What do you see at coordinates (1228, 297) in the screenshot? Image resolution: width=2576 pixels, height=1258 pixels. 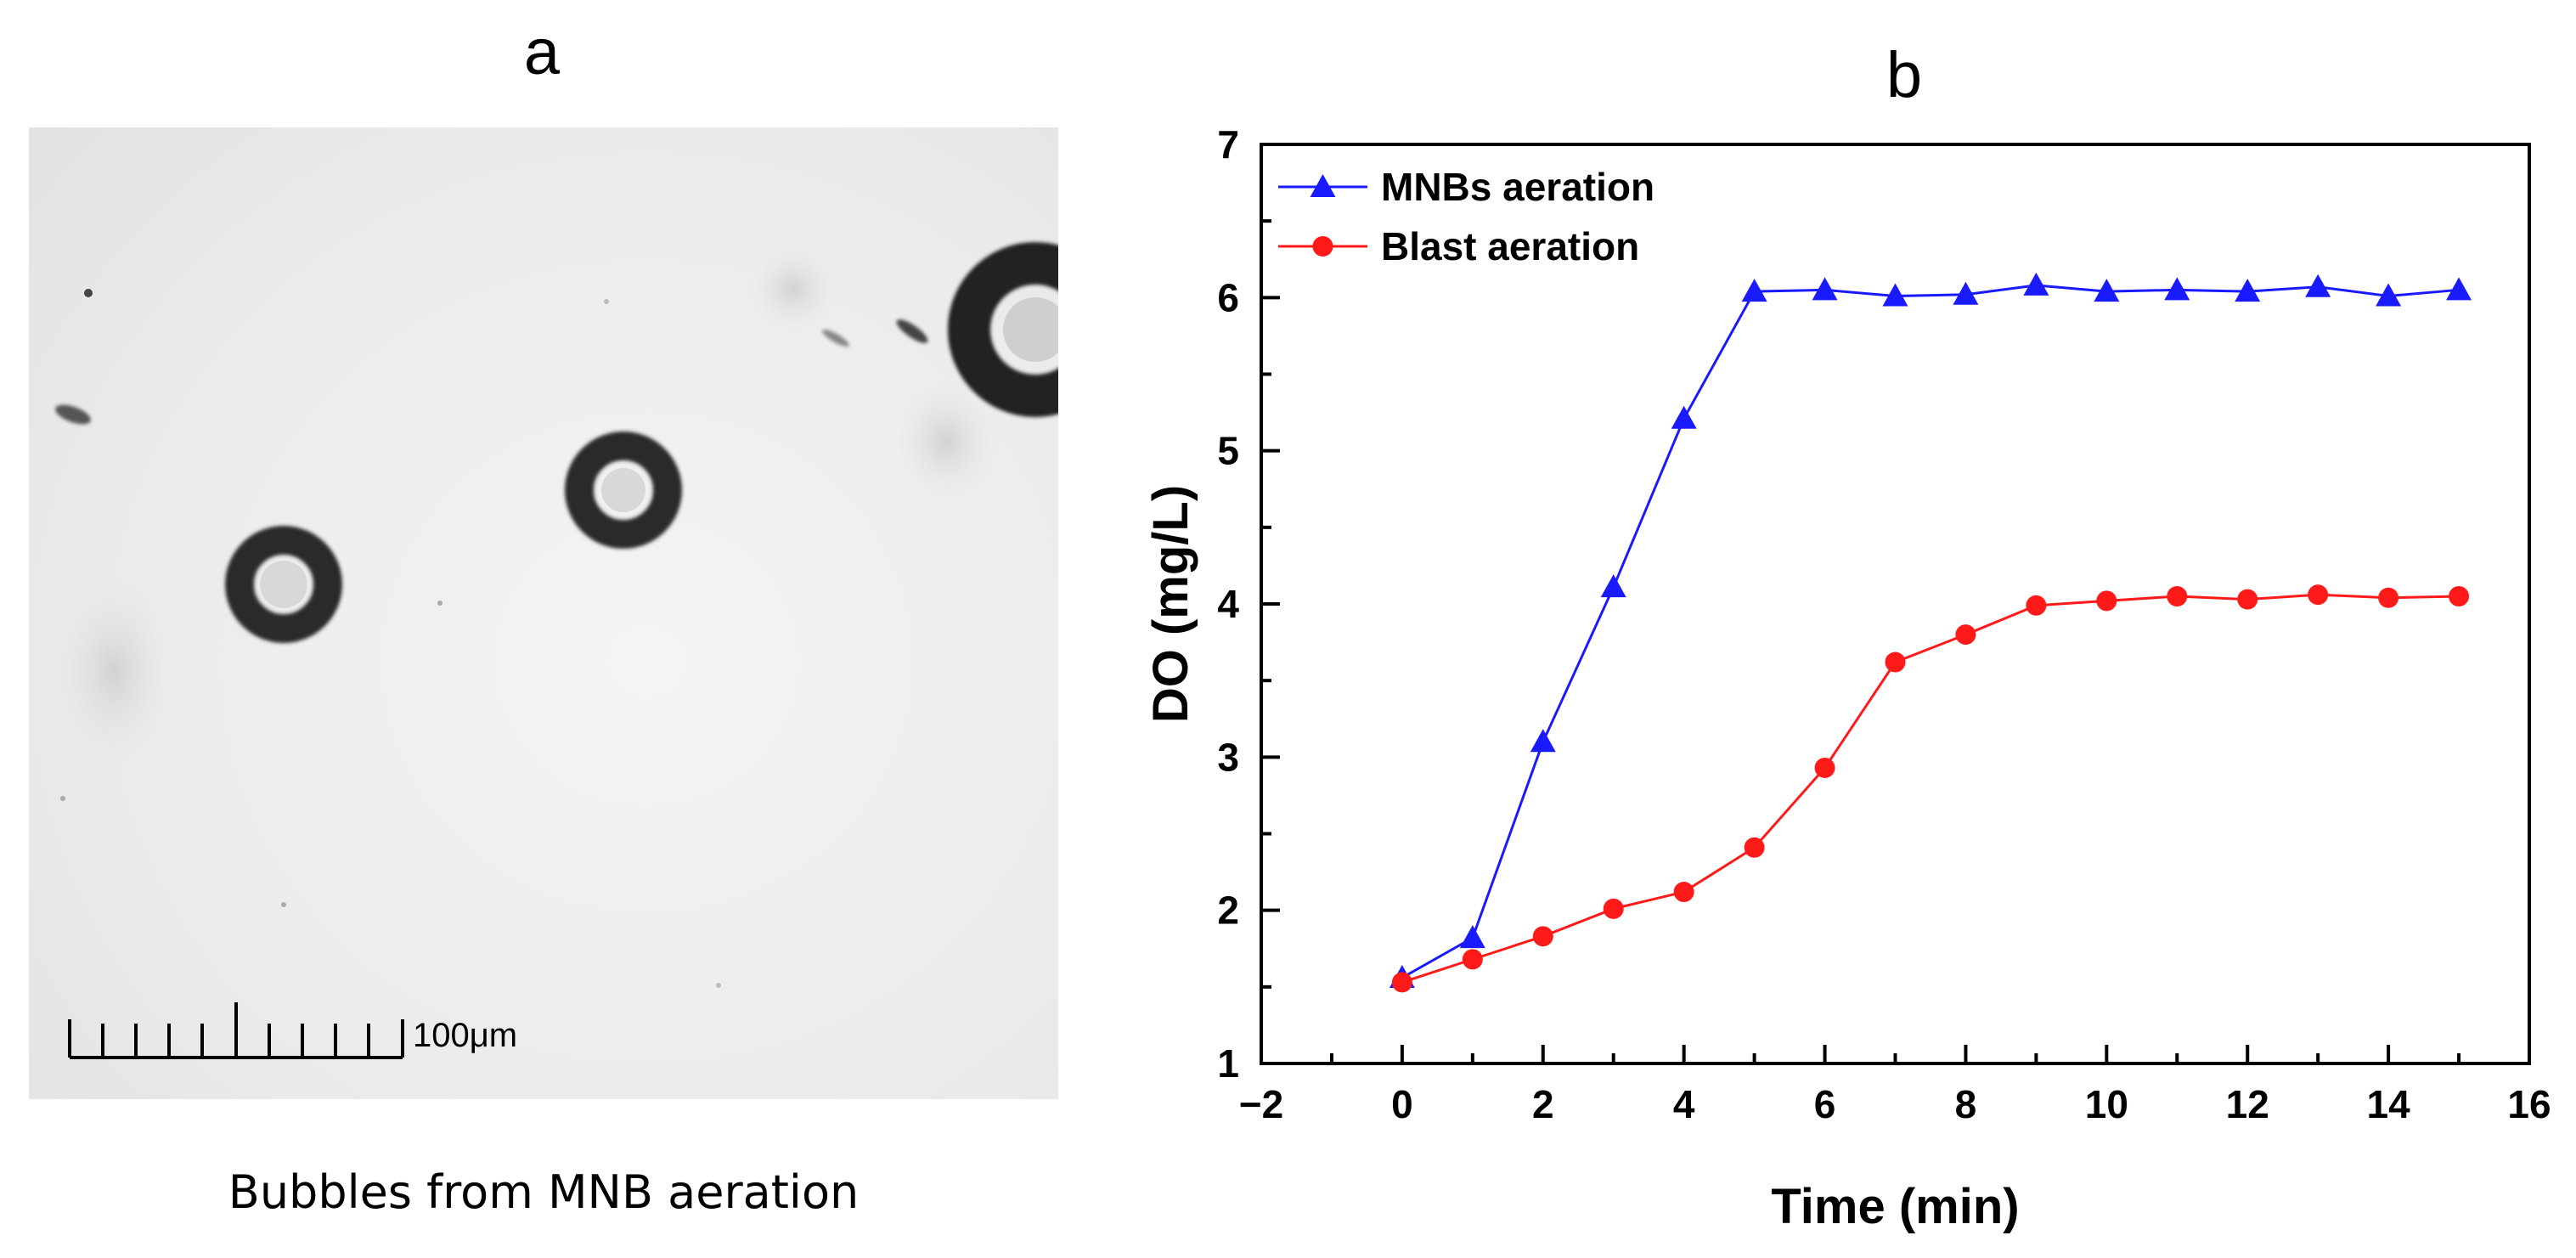 I see `y-tick-label: 6` at bounding box center [1228, 297].